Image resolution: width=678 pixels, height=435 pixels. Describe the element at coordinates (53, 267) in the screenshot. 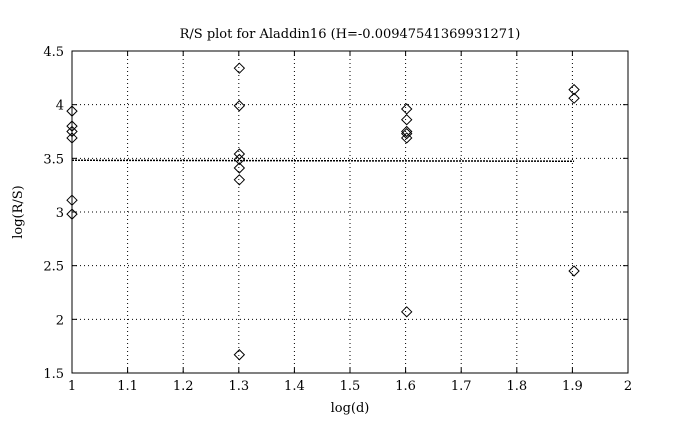

I see `y-tick-label: 2.5` at that location.